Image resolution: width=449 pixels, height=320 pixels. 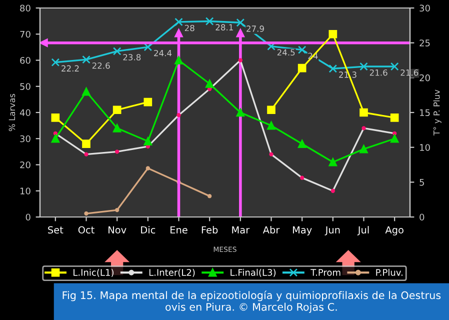 What do you see at coordinates (224, 27) in the screenshot?
I see `data-label: 28.1` at bounding box center [224, 27].